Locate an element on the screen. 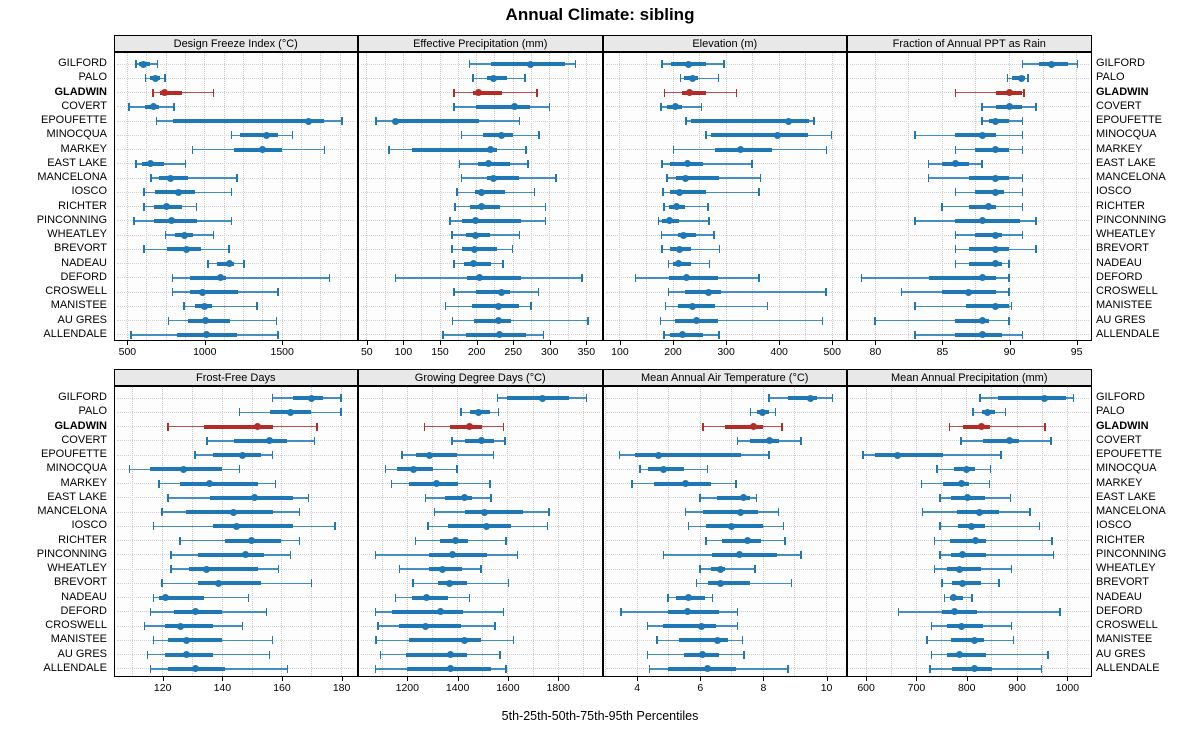 Image resolution: width=1200 pixels, height=750 pixels. x-axis-tick-label: 100 is located at coordinates (403, 352).